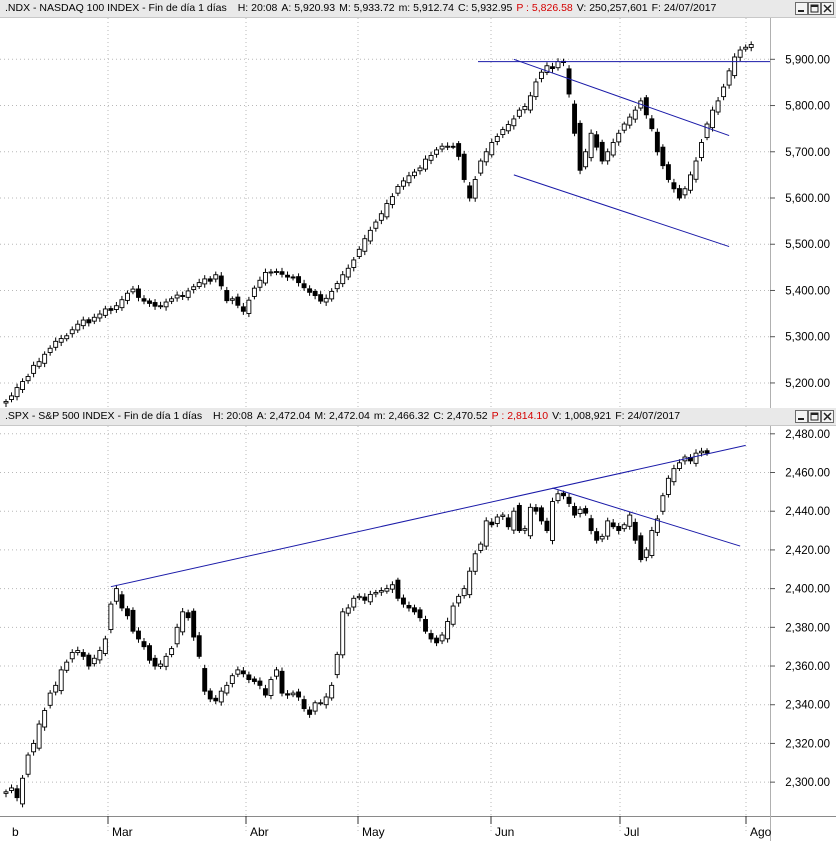  I want to click on close-icon, so click(827, 8).